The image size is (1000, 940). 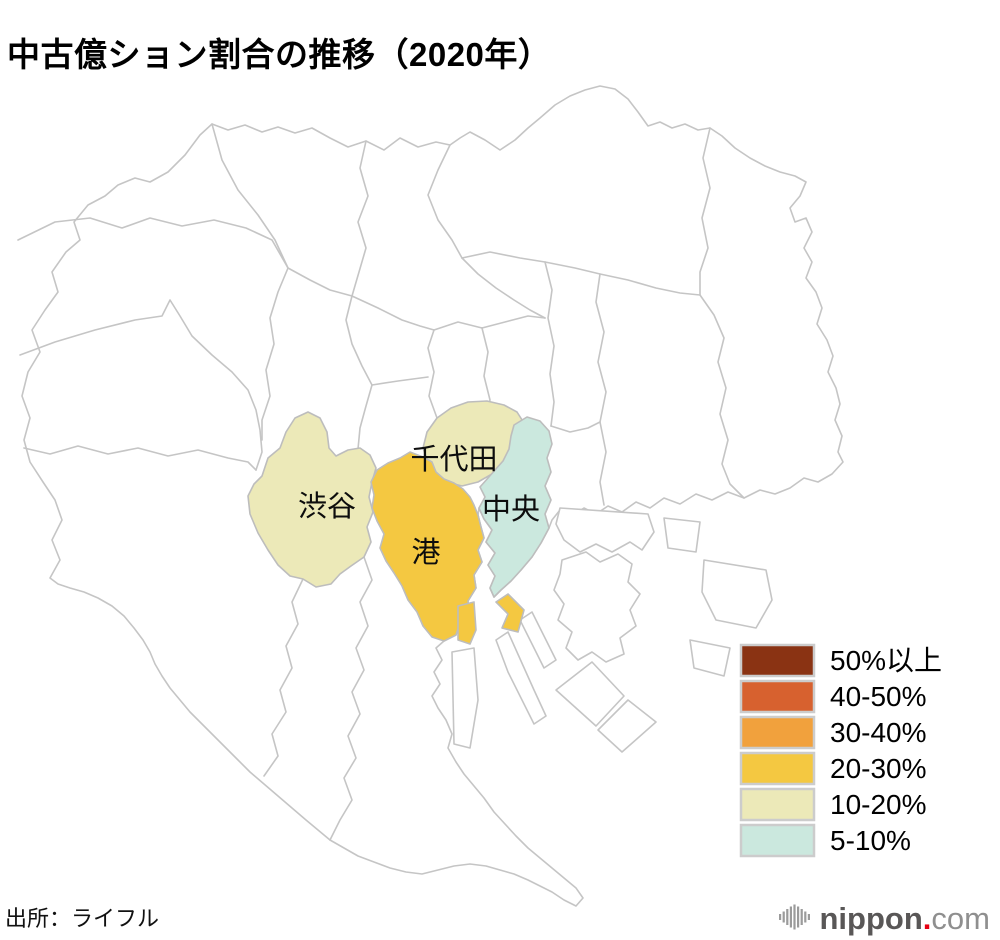 I want to click on ward-label-chuo: 中央, so click(x=511, y=509).